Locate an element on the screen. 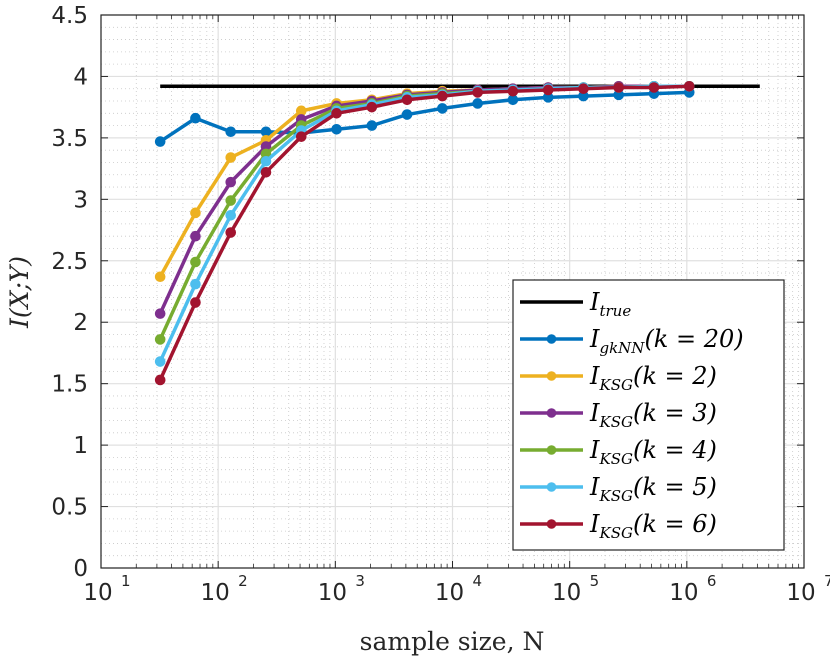 The height and width of the screenshot is (661, 830). legend-label: IKSG(k = 2) is located at coordinates (653, 378).